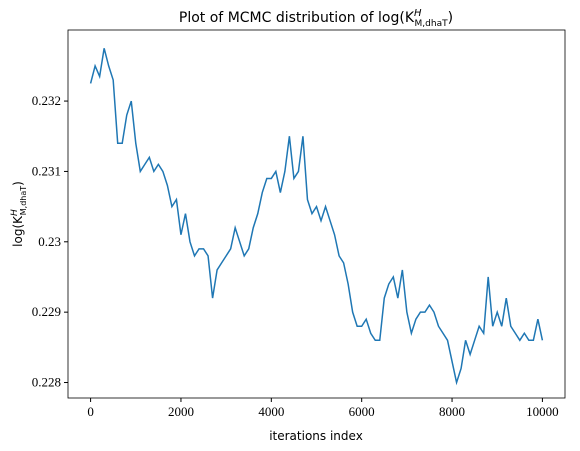  Describe the element at coordinates (542, 411) in the screenshot. I see `x-tick-label: 10000` at that location.